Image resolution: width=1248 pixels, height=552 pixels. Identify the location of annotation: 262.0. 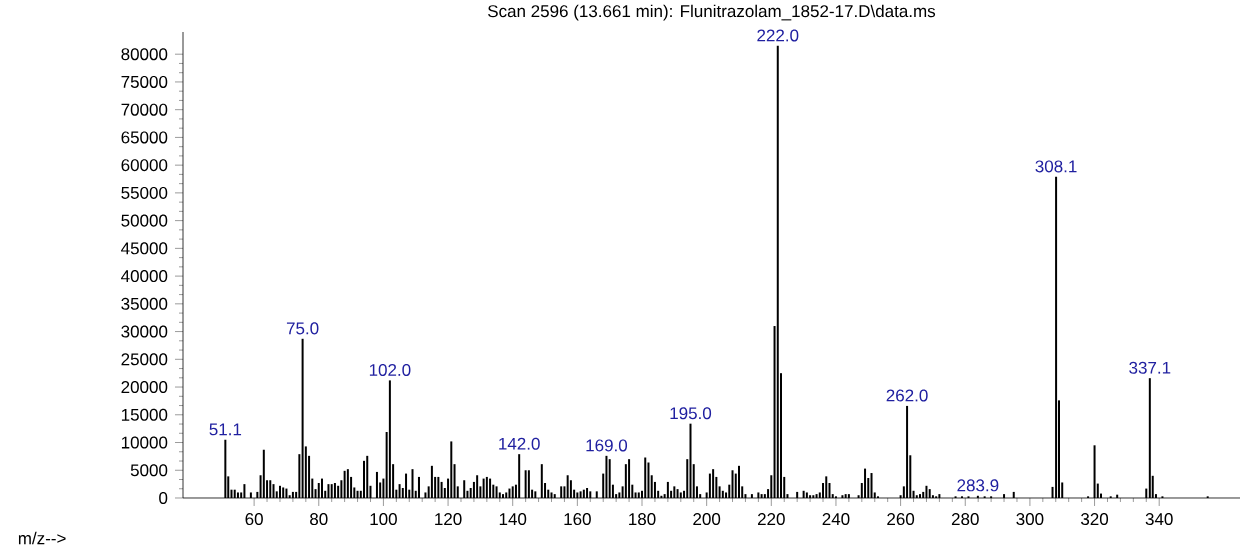
(907, 395).